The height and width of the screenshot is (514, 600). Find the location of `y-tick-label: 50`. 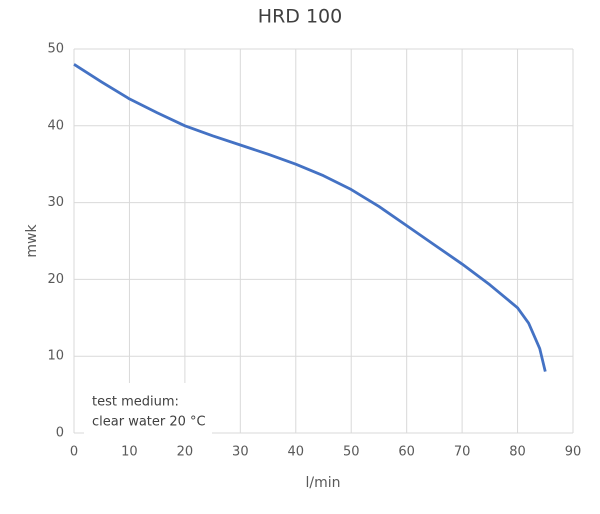

y-tick-label: 50 is located at coordinates (55, 49).